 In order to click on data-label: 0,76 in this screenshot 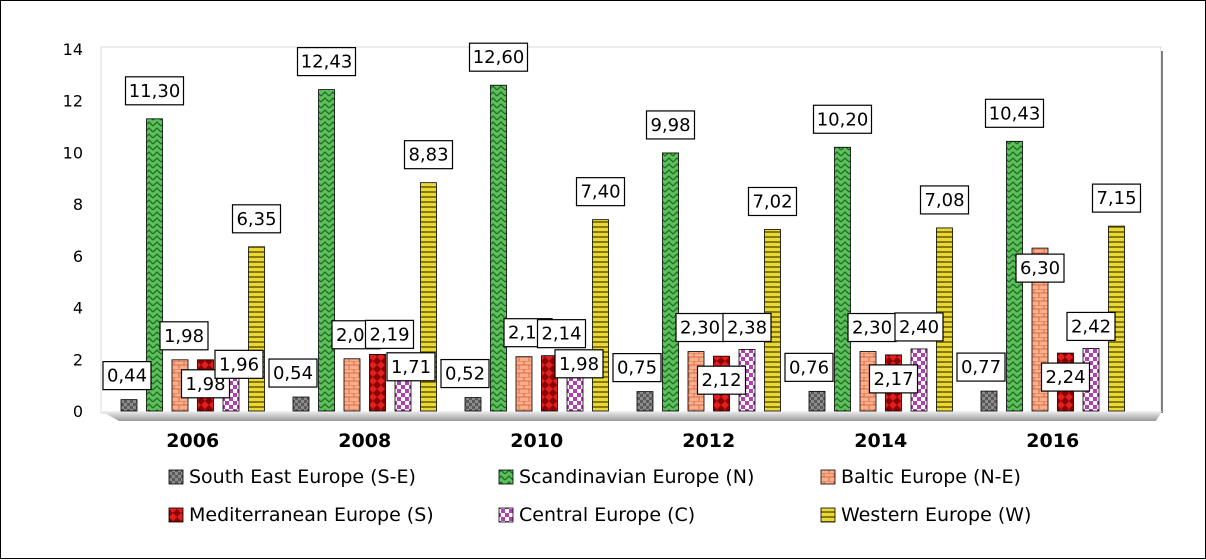, I will do `click(809, 367)`.